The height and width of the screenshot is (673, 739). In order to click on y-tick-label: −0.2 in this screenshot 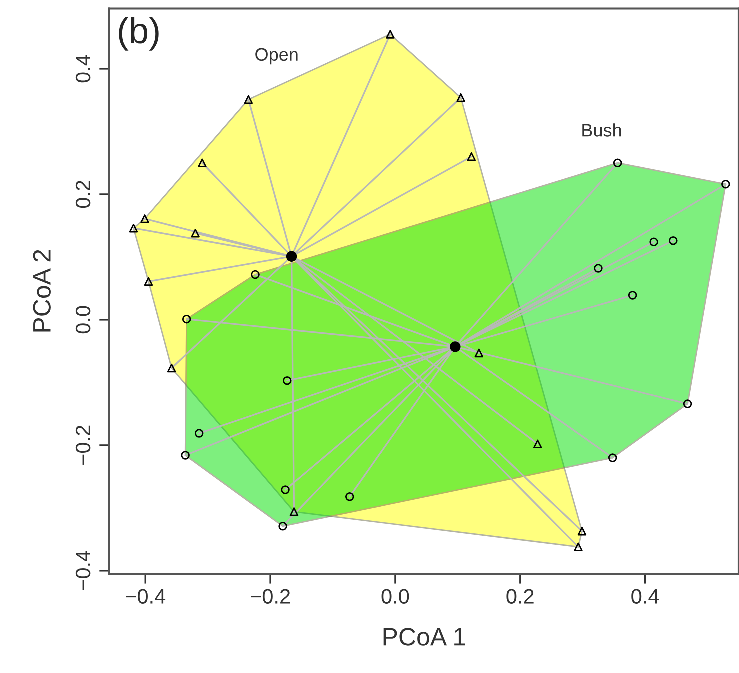, I will do `click(83, 445)`.